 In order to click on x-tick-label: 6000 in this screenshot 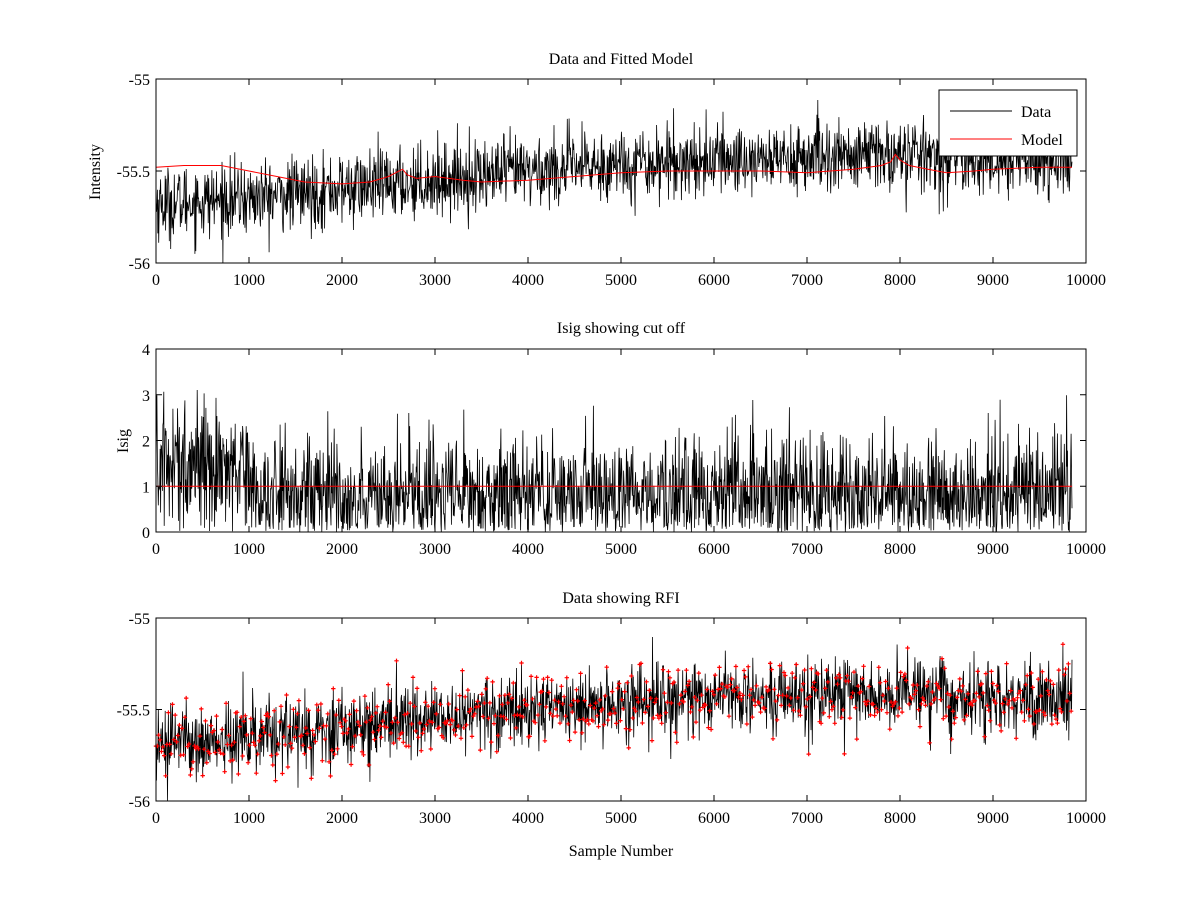, I will do `click(714, 549)`.